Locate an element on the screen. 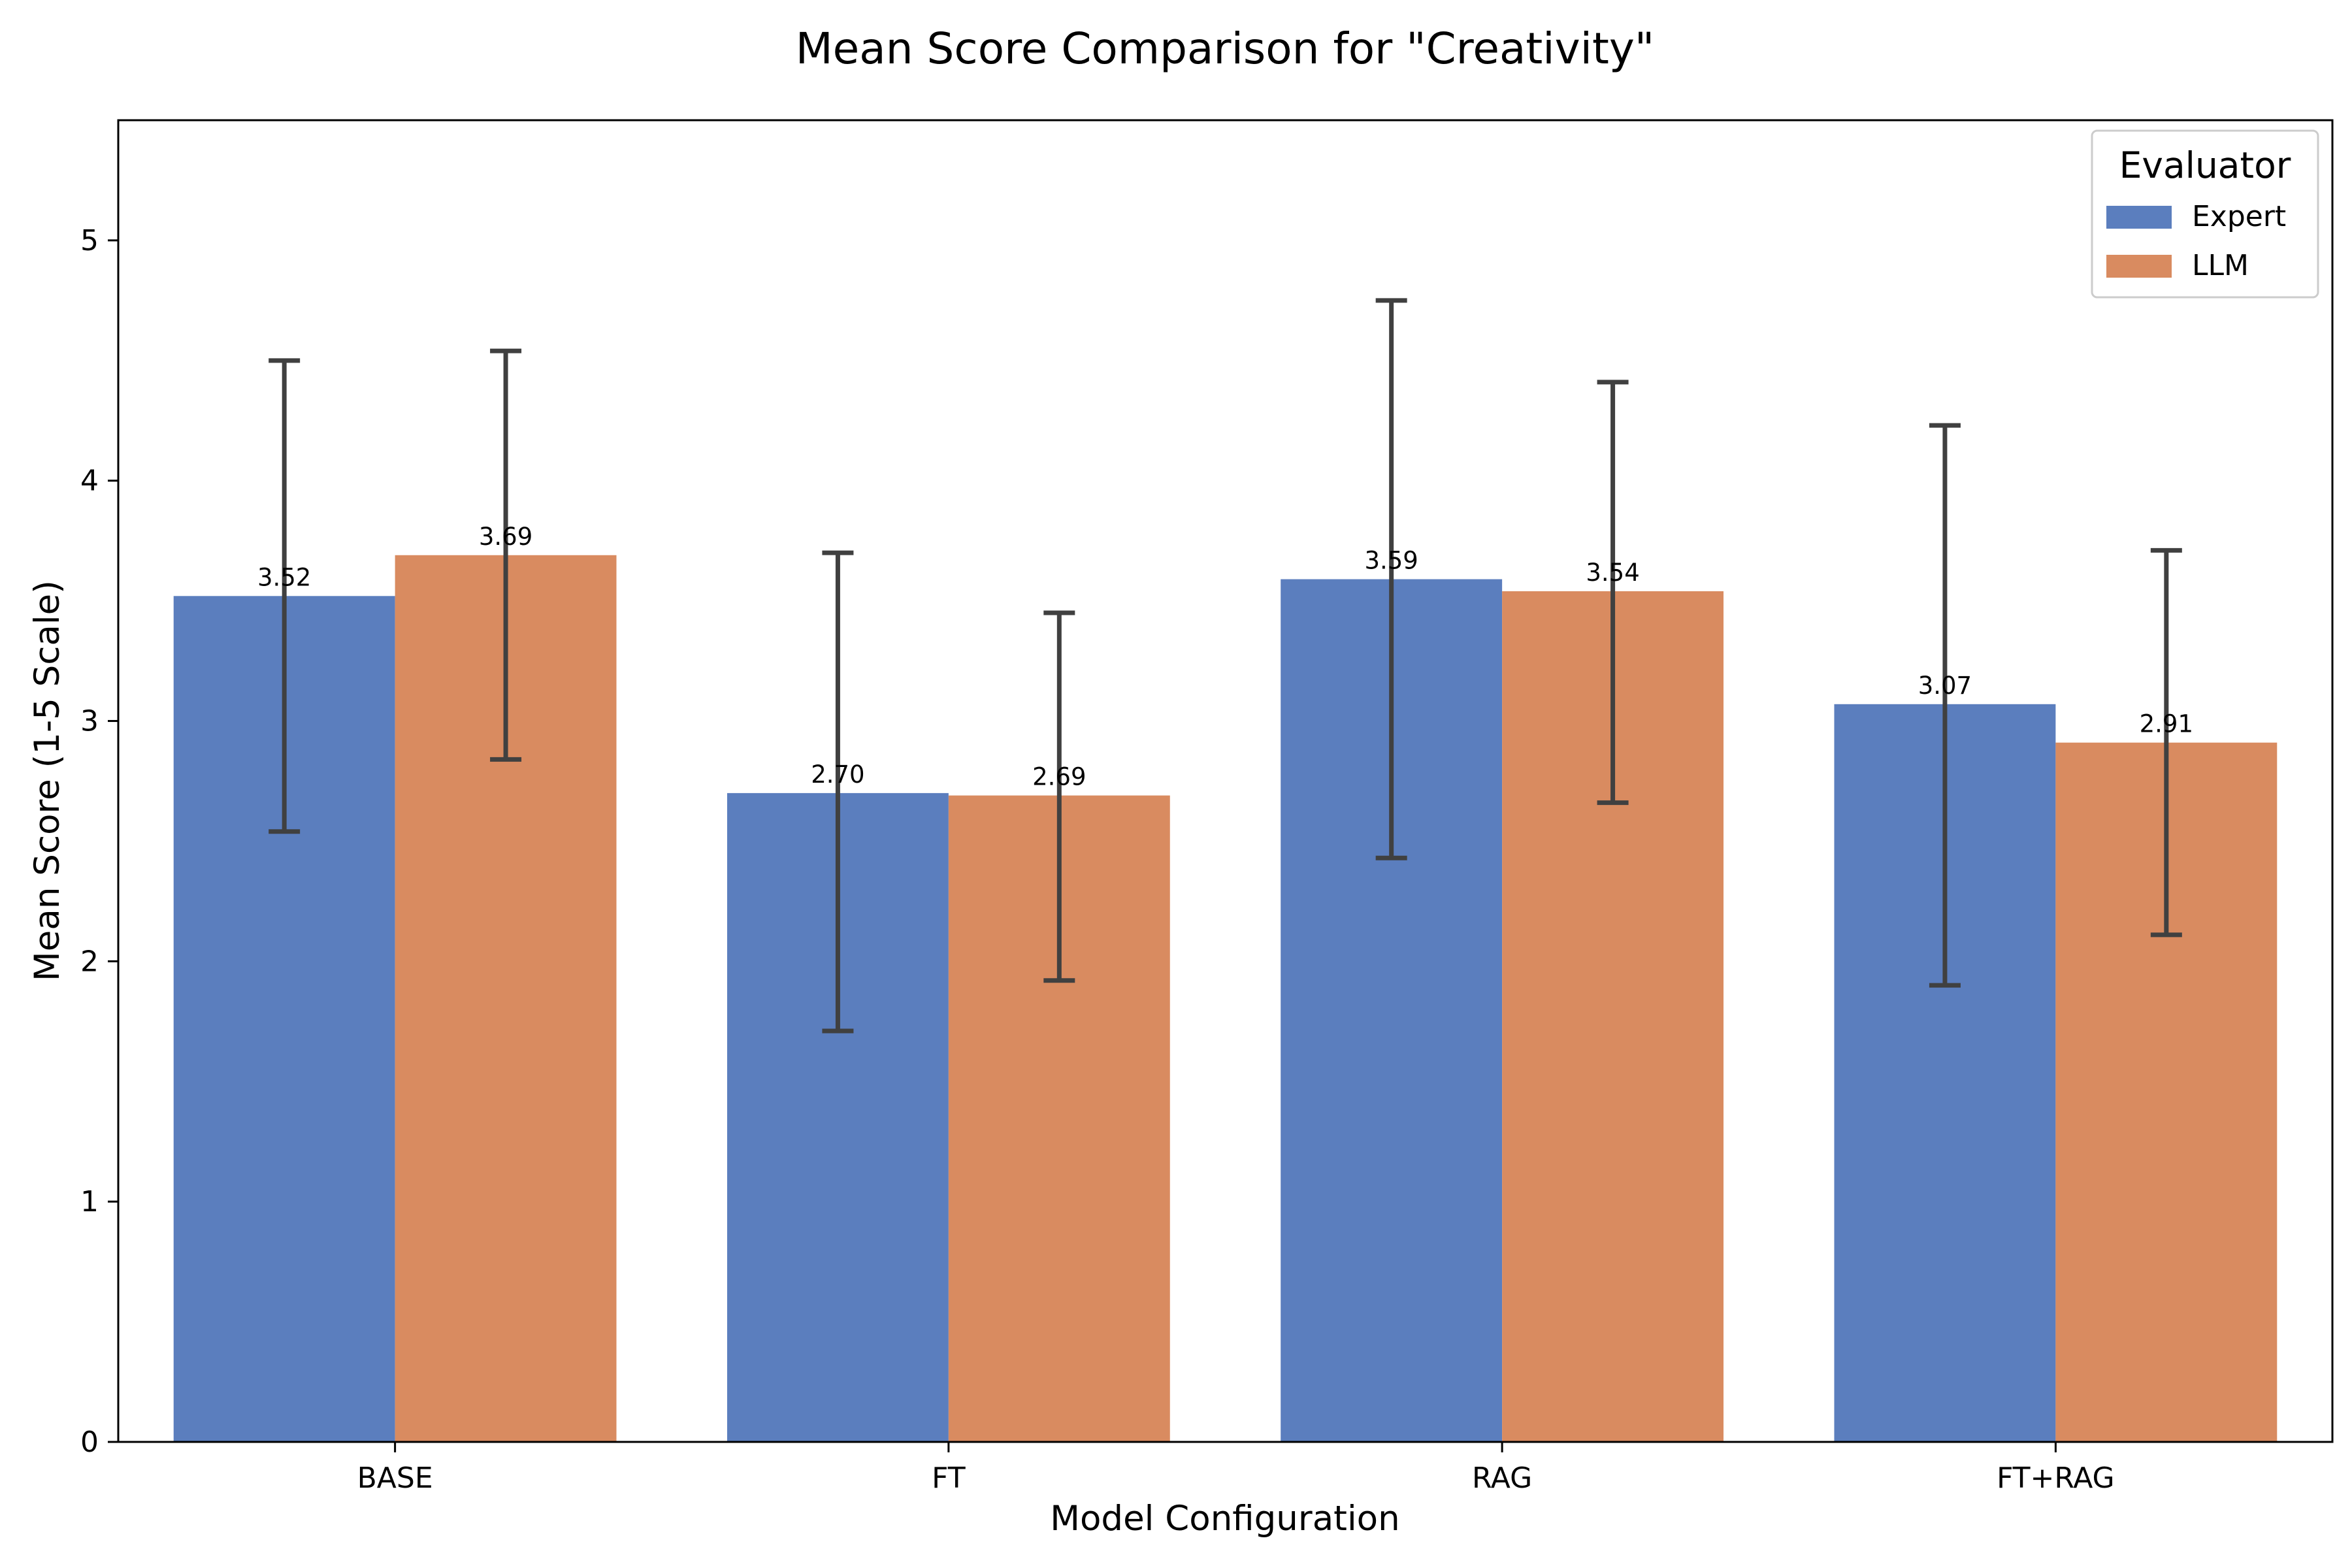  y-tick-label: 5 is located at coordinates (89, 240).